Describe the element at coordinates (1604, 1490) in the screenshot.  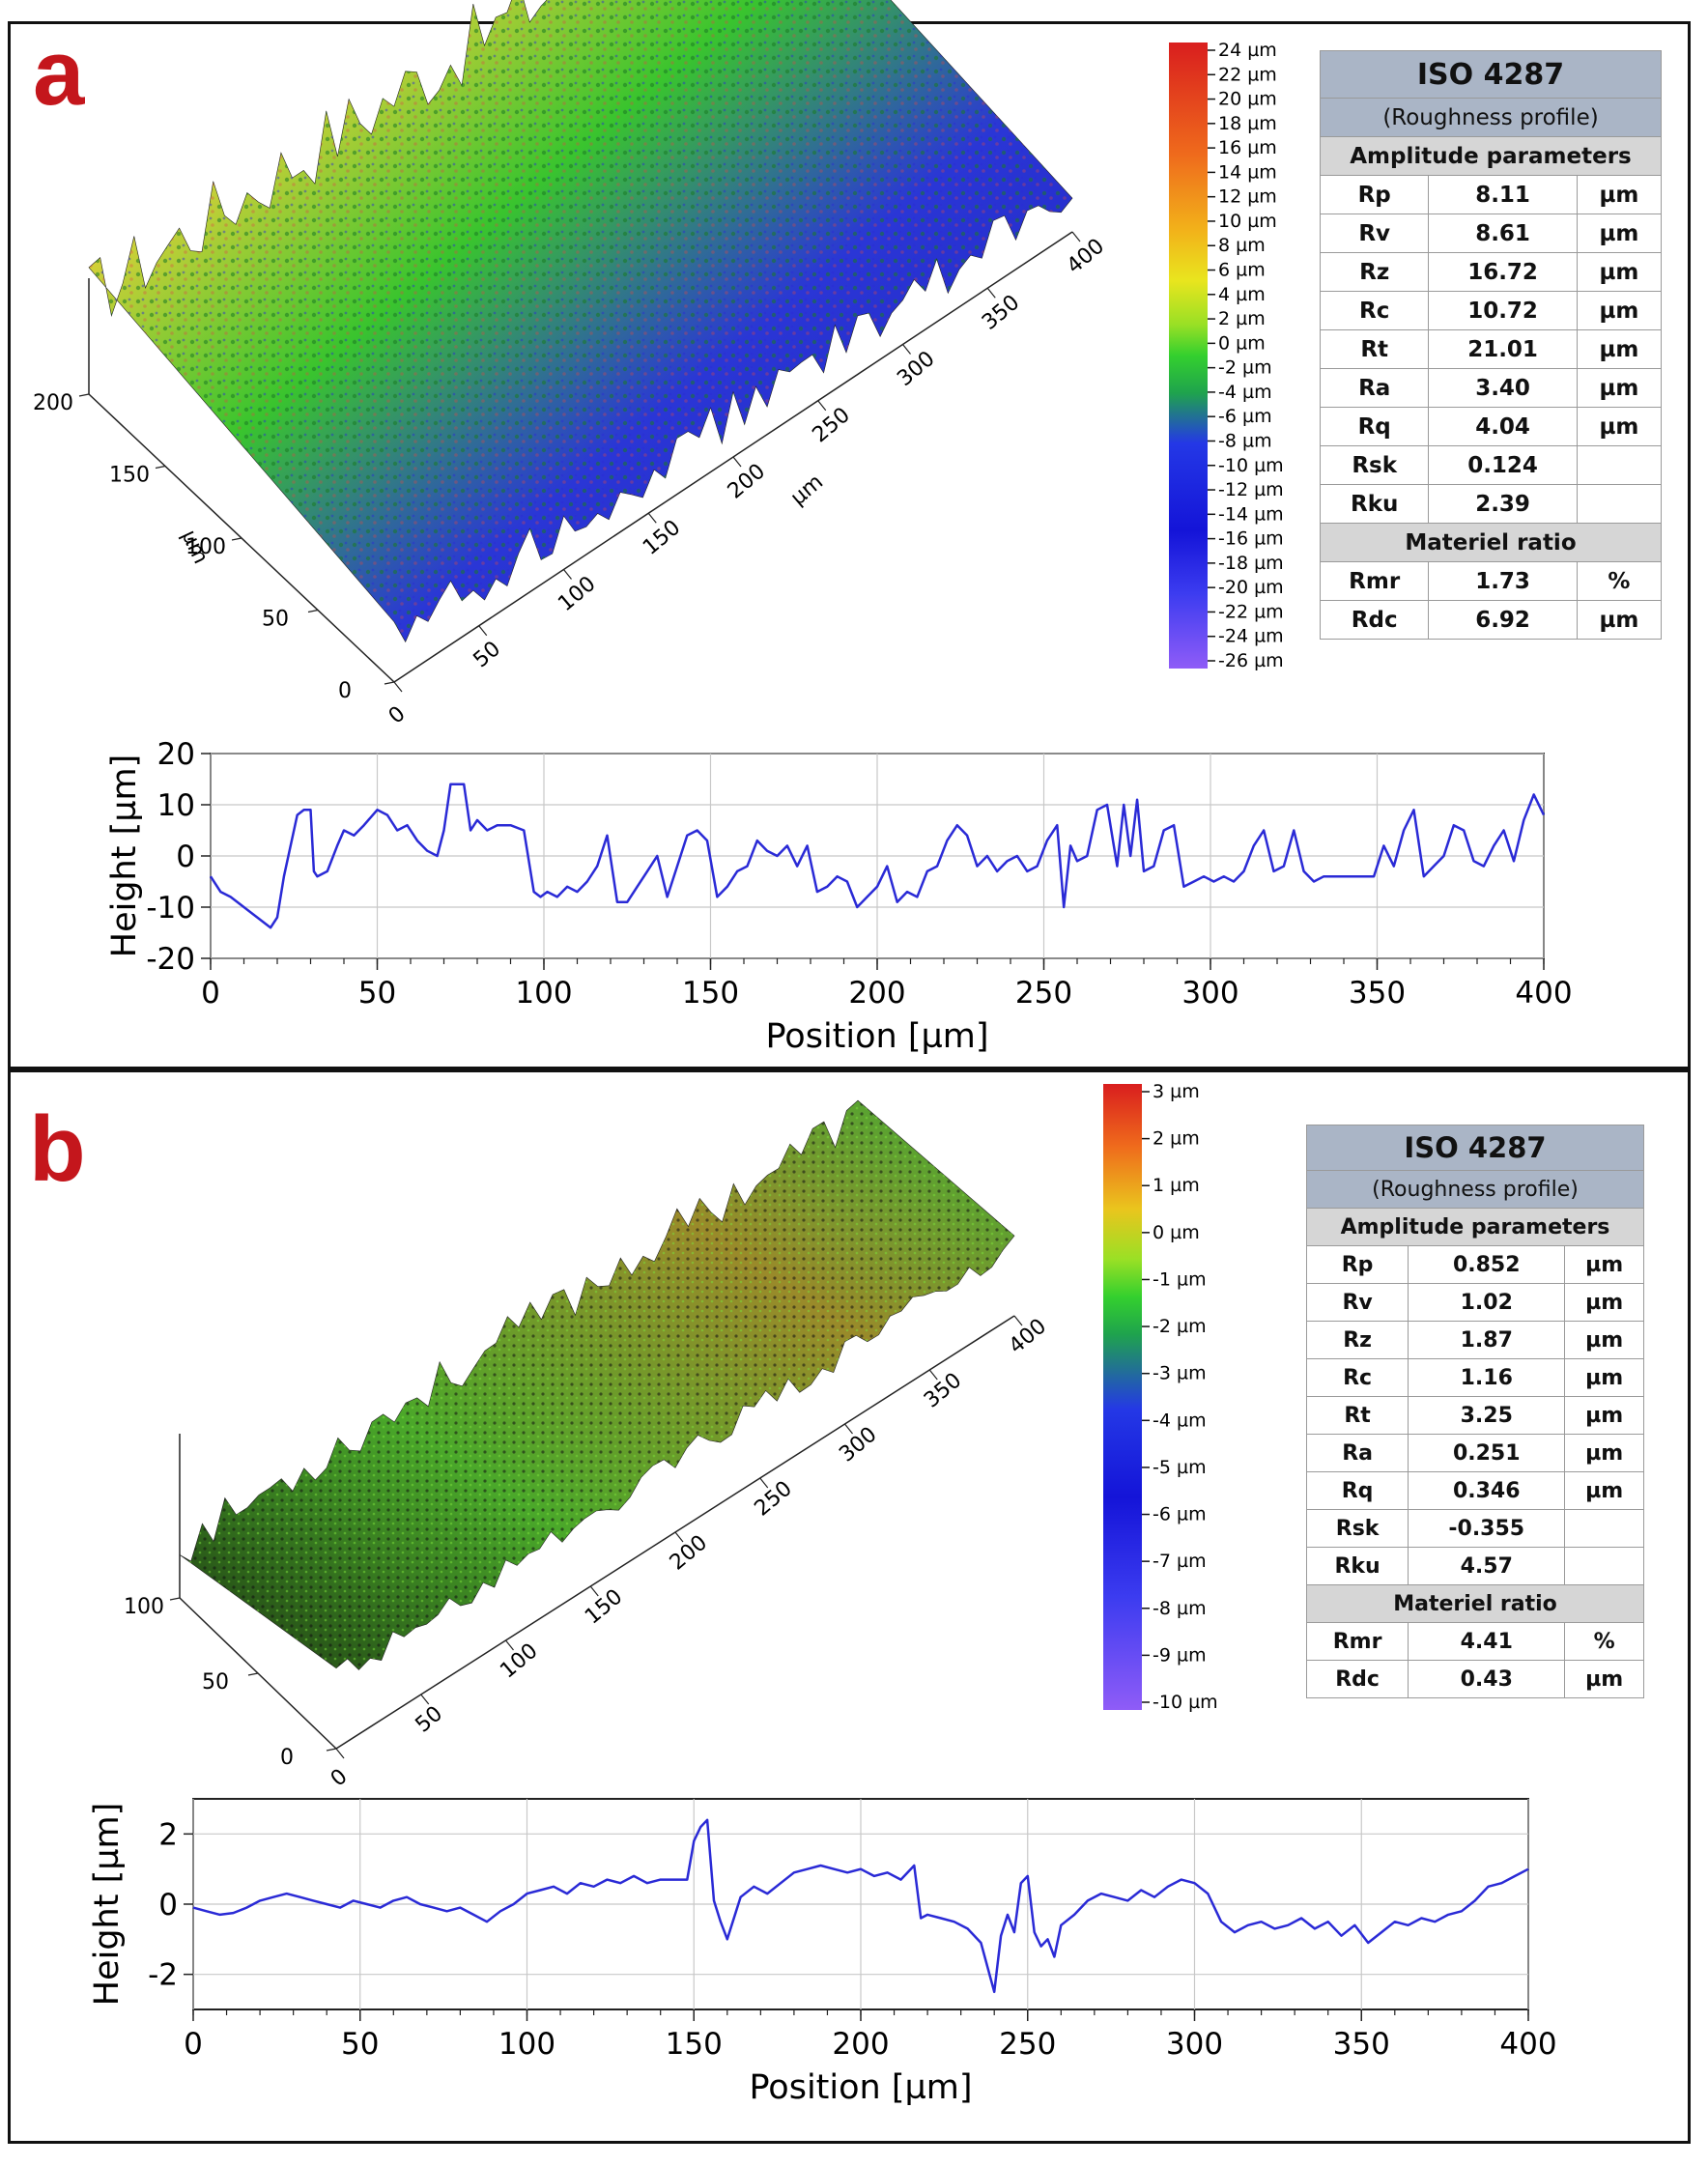
I see `table-b-rq-unit: µm` at that location.